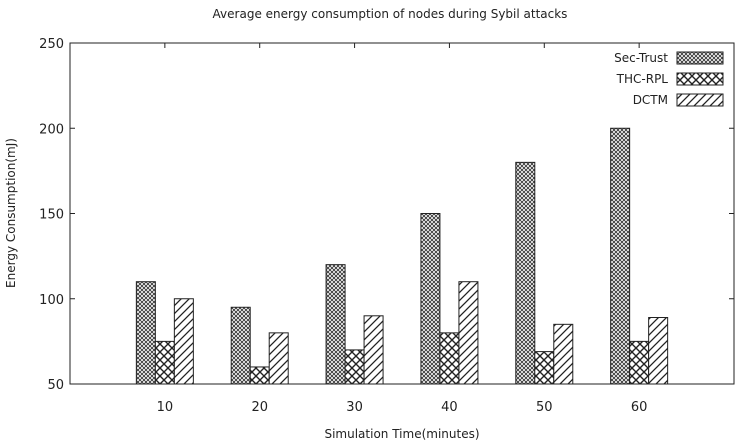 The image size is (745, 446). Describe the element at coordinates (11, 213) in the screenshot. I see `y-axis-label: Energy Consumption(mJ)` at that location.